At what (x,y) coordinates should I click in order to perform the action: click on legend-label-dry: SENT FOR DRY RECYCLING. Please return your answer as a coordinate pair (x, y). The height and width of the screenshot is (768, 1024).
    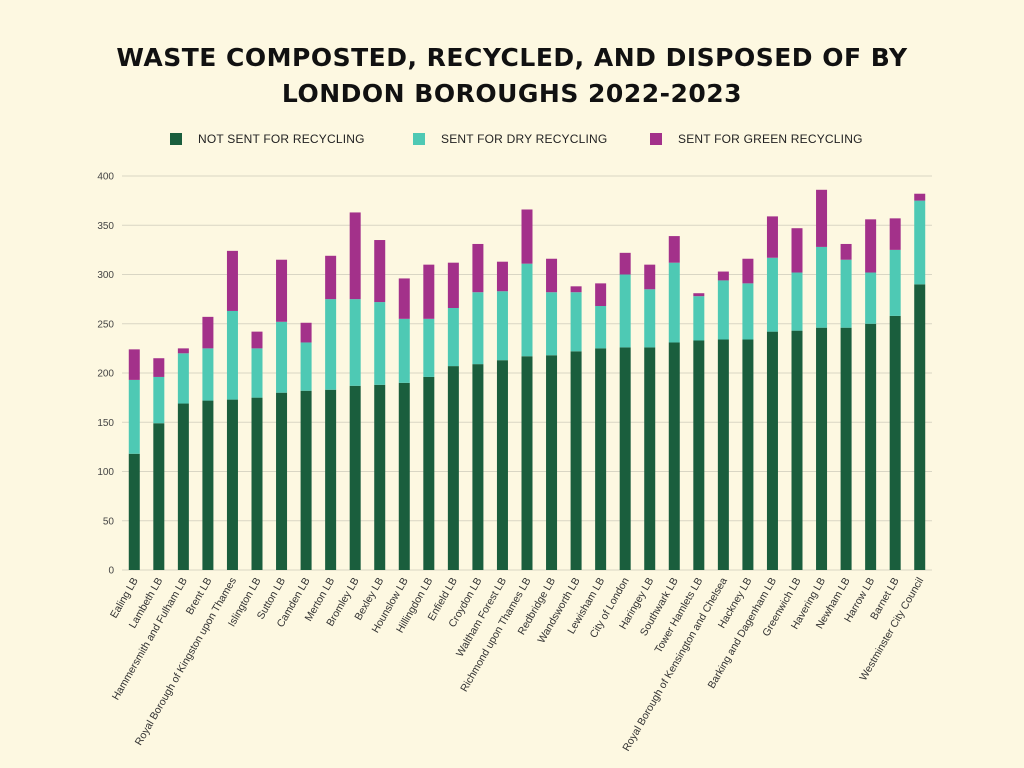
    Looking at the image, I should click on (524, 139).